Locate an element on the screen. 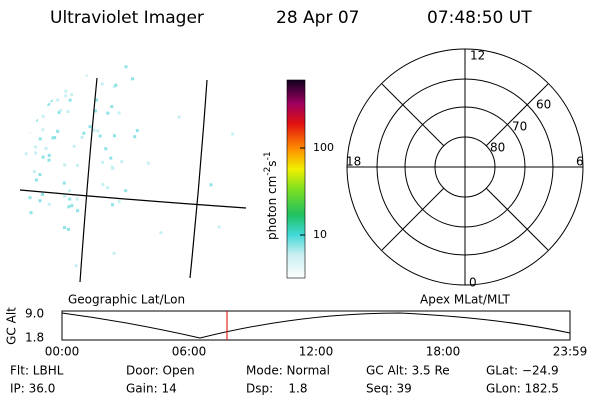 The image size is (600, 400). timeline-ytick: 1.8 is located at coordinates (34, 338).